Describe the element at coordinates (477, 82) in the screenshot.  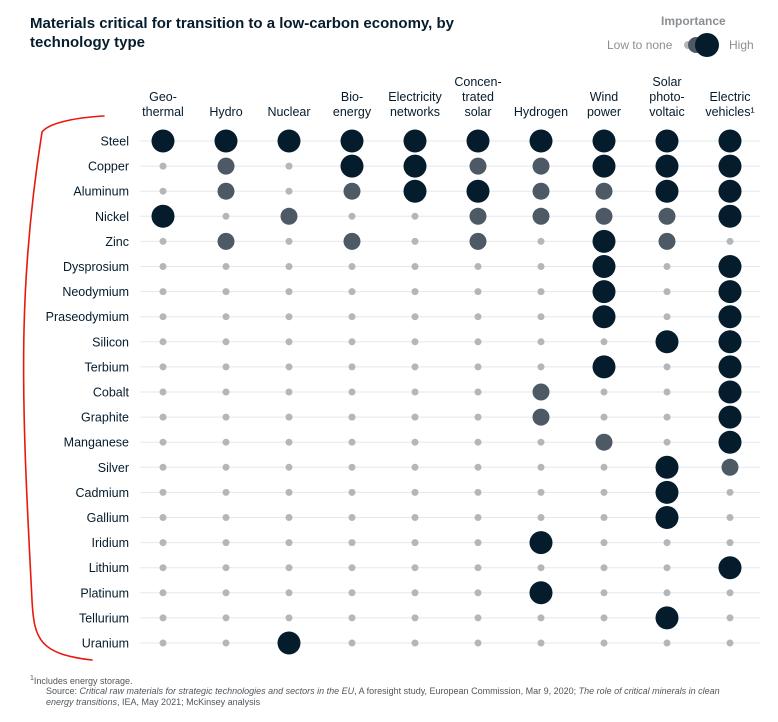
I see `column-header: Concen-` at that location.